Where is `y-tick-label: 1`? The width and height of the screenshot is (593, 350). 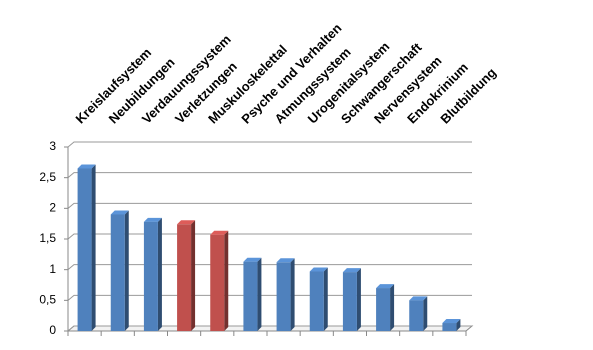 y-tick-label: 1 is located at coordinates (52, 269).